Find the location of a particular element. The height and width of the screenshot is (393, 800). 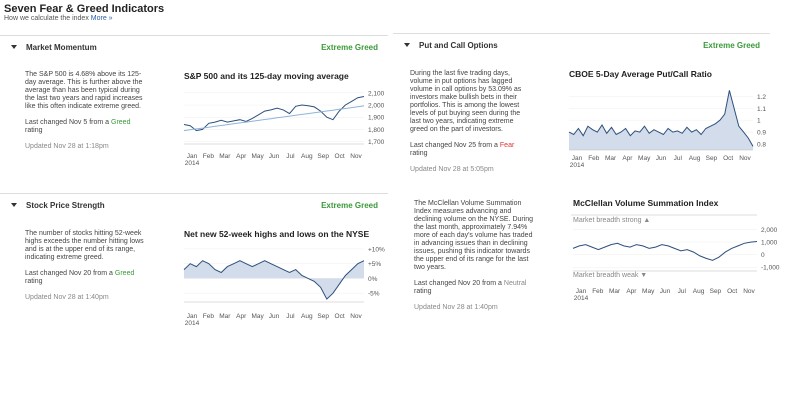

panel-title: Market Momentum is located at coordinates (61, 47).